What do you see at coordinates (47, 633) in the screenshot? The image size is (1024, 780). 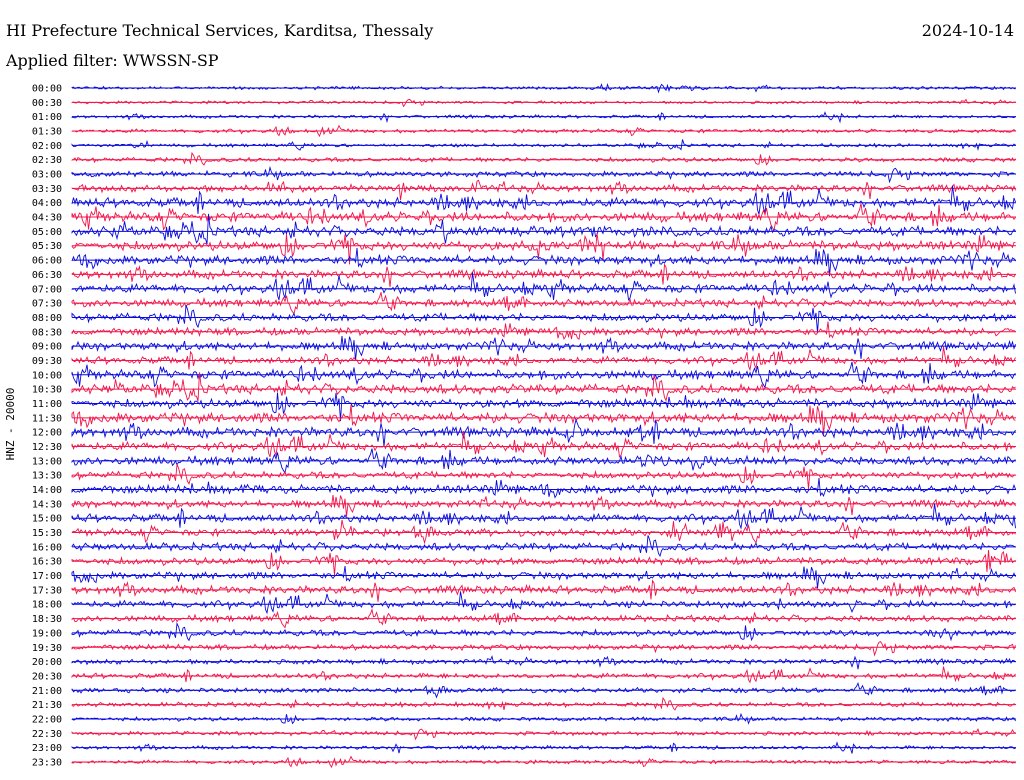 I see `row-time-label: 19:00` at bounding box center [47, 633].